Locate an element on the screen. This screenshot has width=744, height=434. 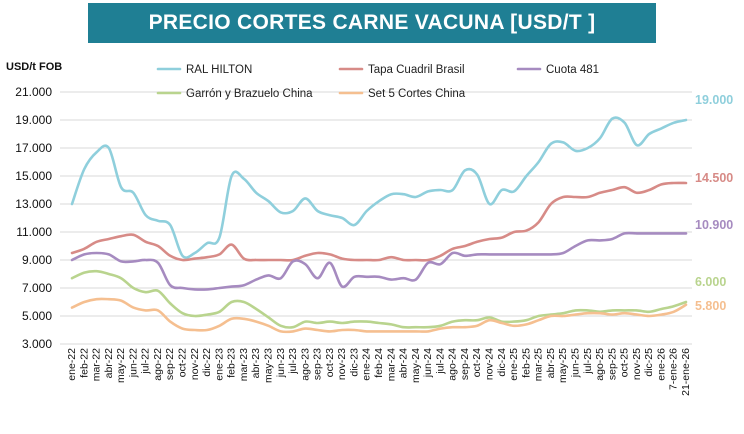
x-tick-label: 21-ene-26 is located at coordinates (686, 372).